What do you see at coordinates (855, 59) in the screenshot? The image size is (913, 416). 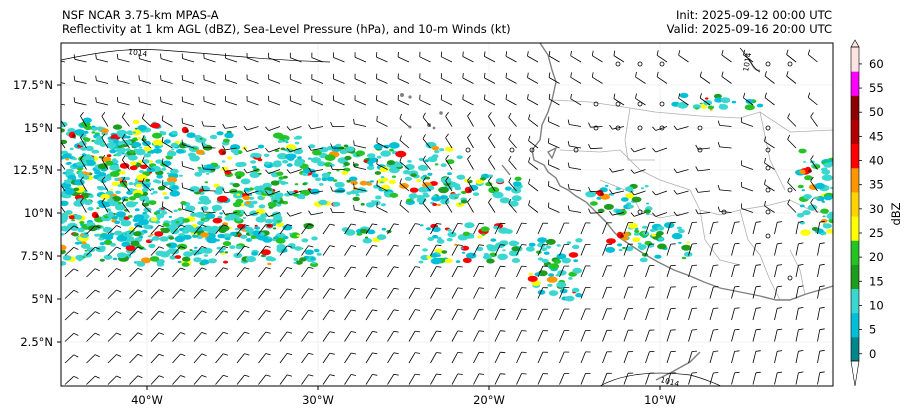 I see `colorbar-segment` at bounding box center [855, 59].